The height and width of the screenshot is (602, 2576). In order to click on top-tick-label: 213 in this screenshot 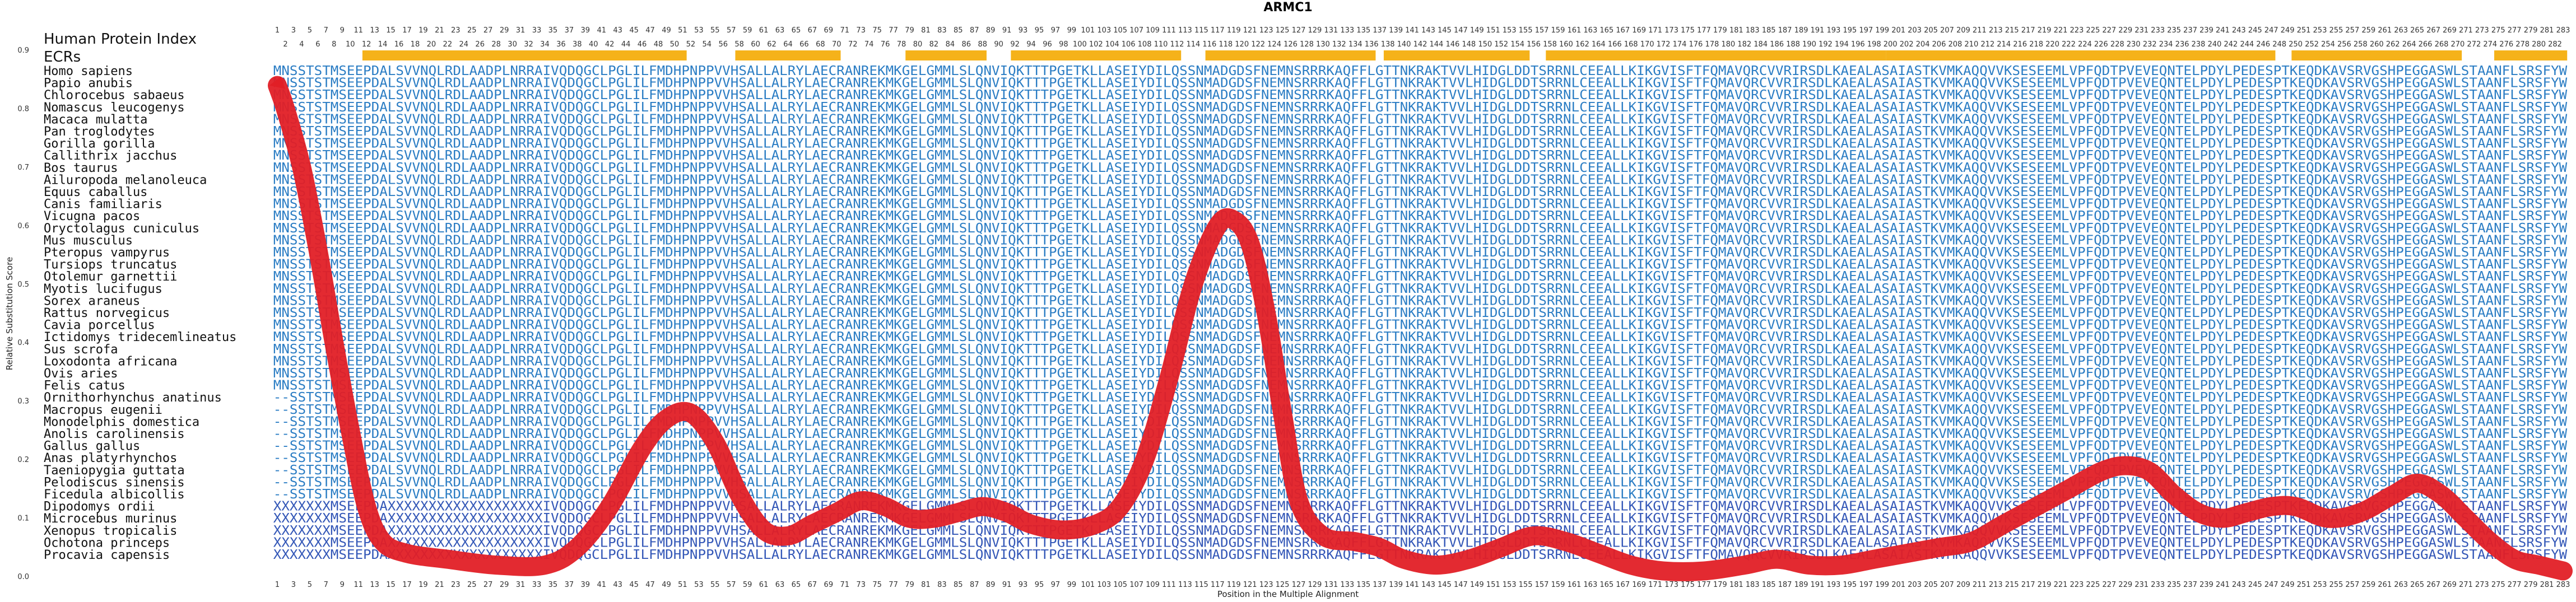, I will do `click(1996, 31)`.